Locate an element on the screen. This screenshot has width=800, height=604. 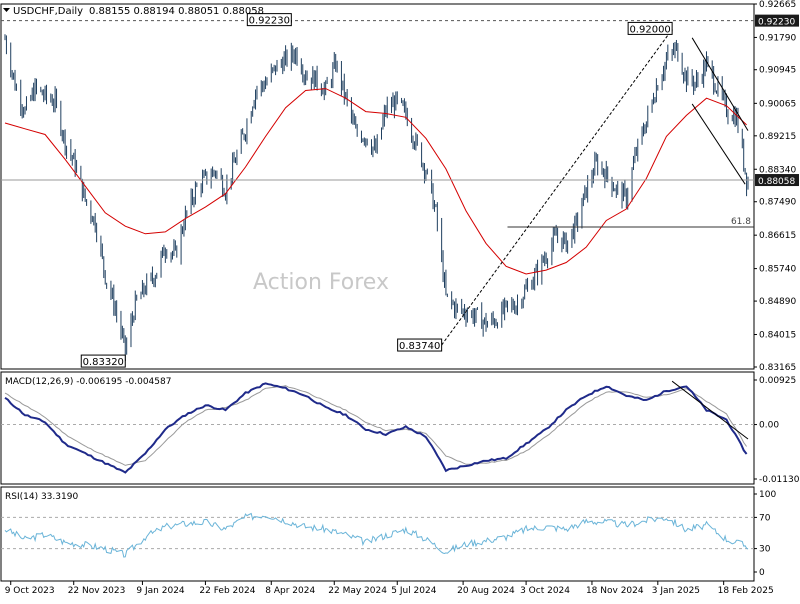
macd-label: MACD(12,26,9) -0.006195 -0.004587 is located at coordinates (88, 382).